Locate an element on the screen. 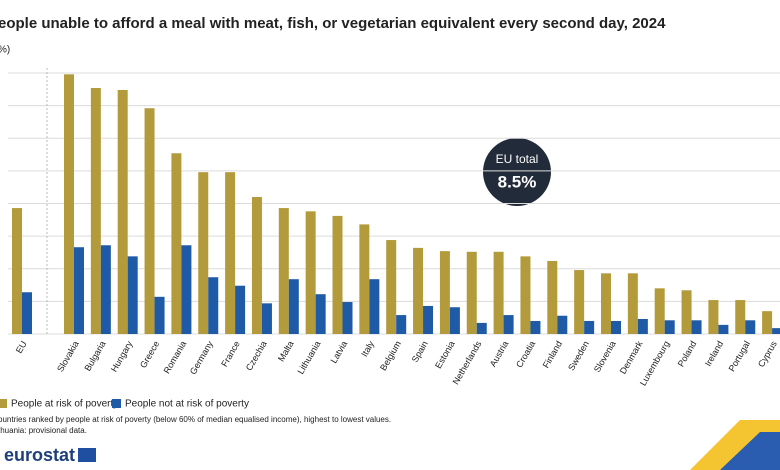 This screenshot has height=470, width=780. x-tick-label: Croatia is located at coordinates (525, 354).